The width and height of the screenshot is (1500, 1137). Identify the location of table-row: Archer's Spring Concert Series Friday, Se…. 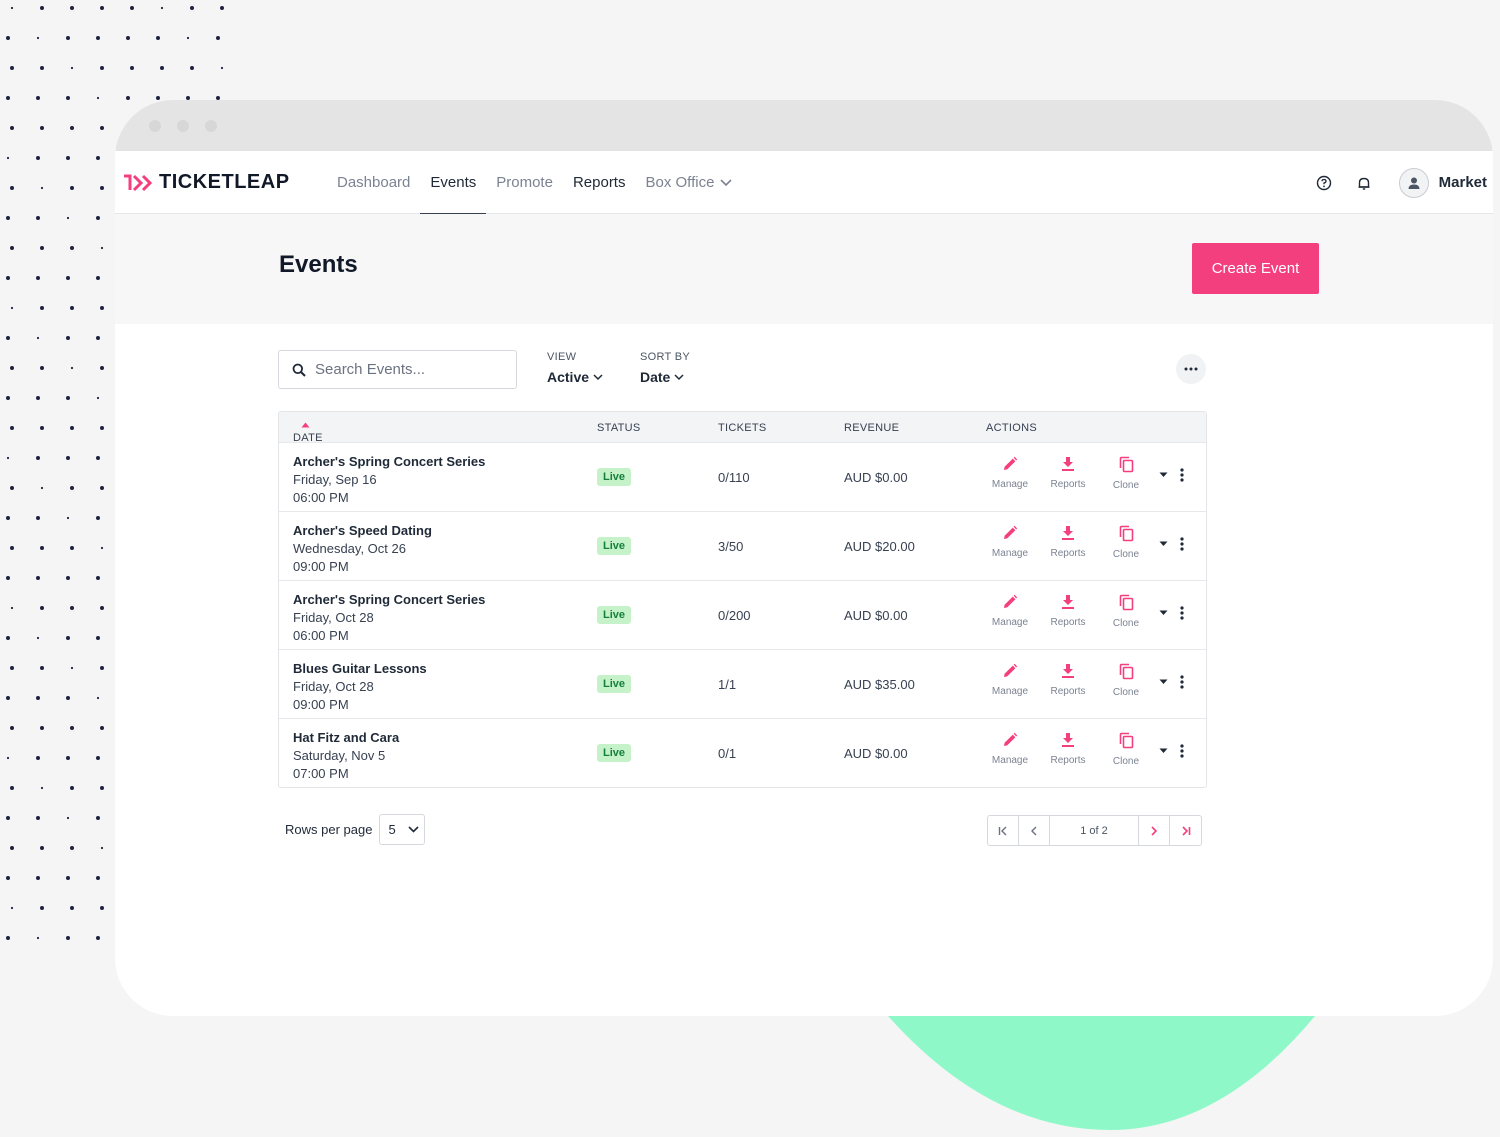
(742, 476).